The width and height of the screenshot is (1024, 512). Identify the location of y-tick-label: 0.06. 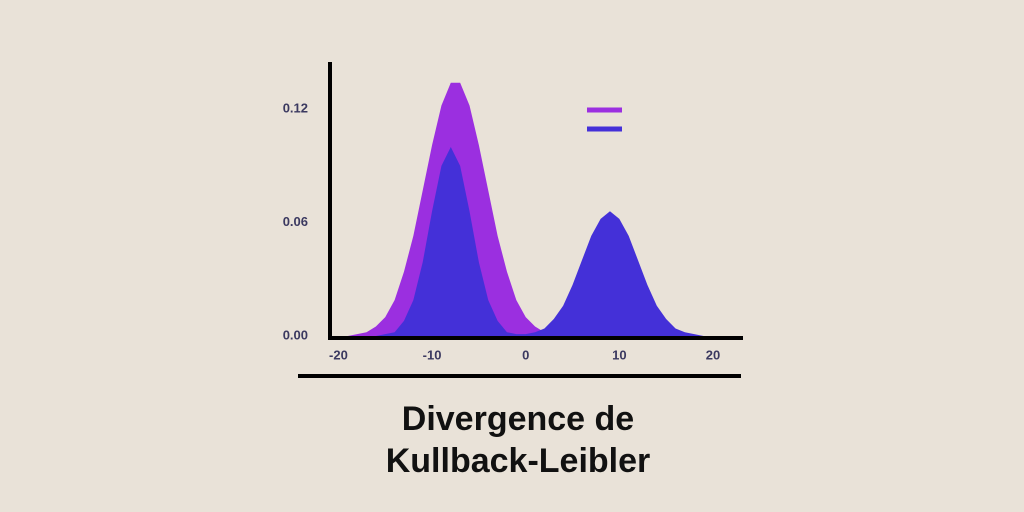
(295, 221).